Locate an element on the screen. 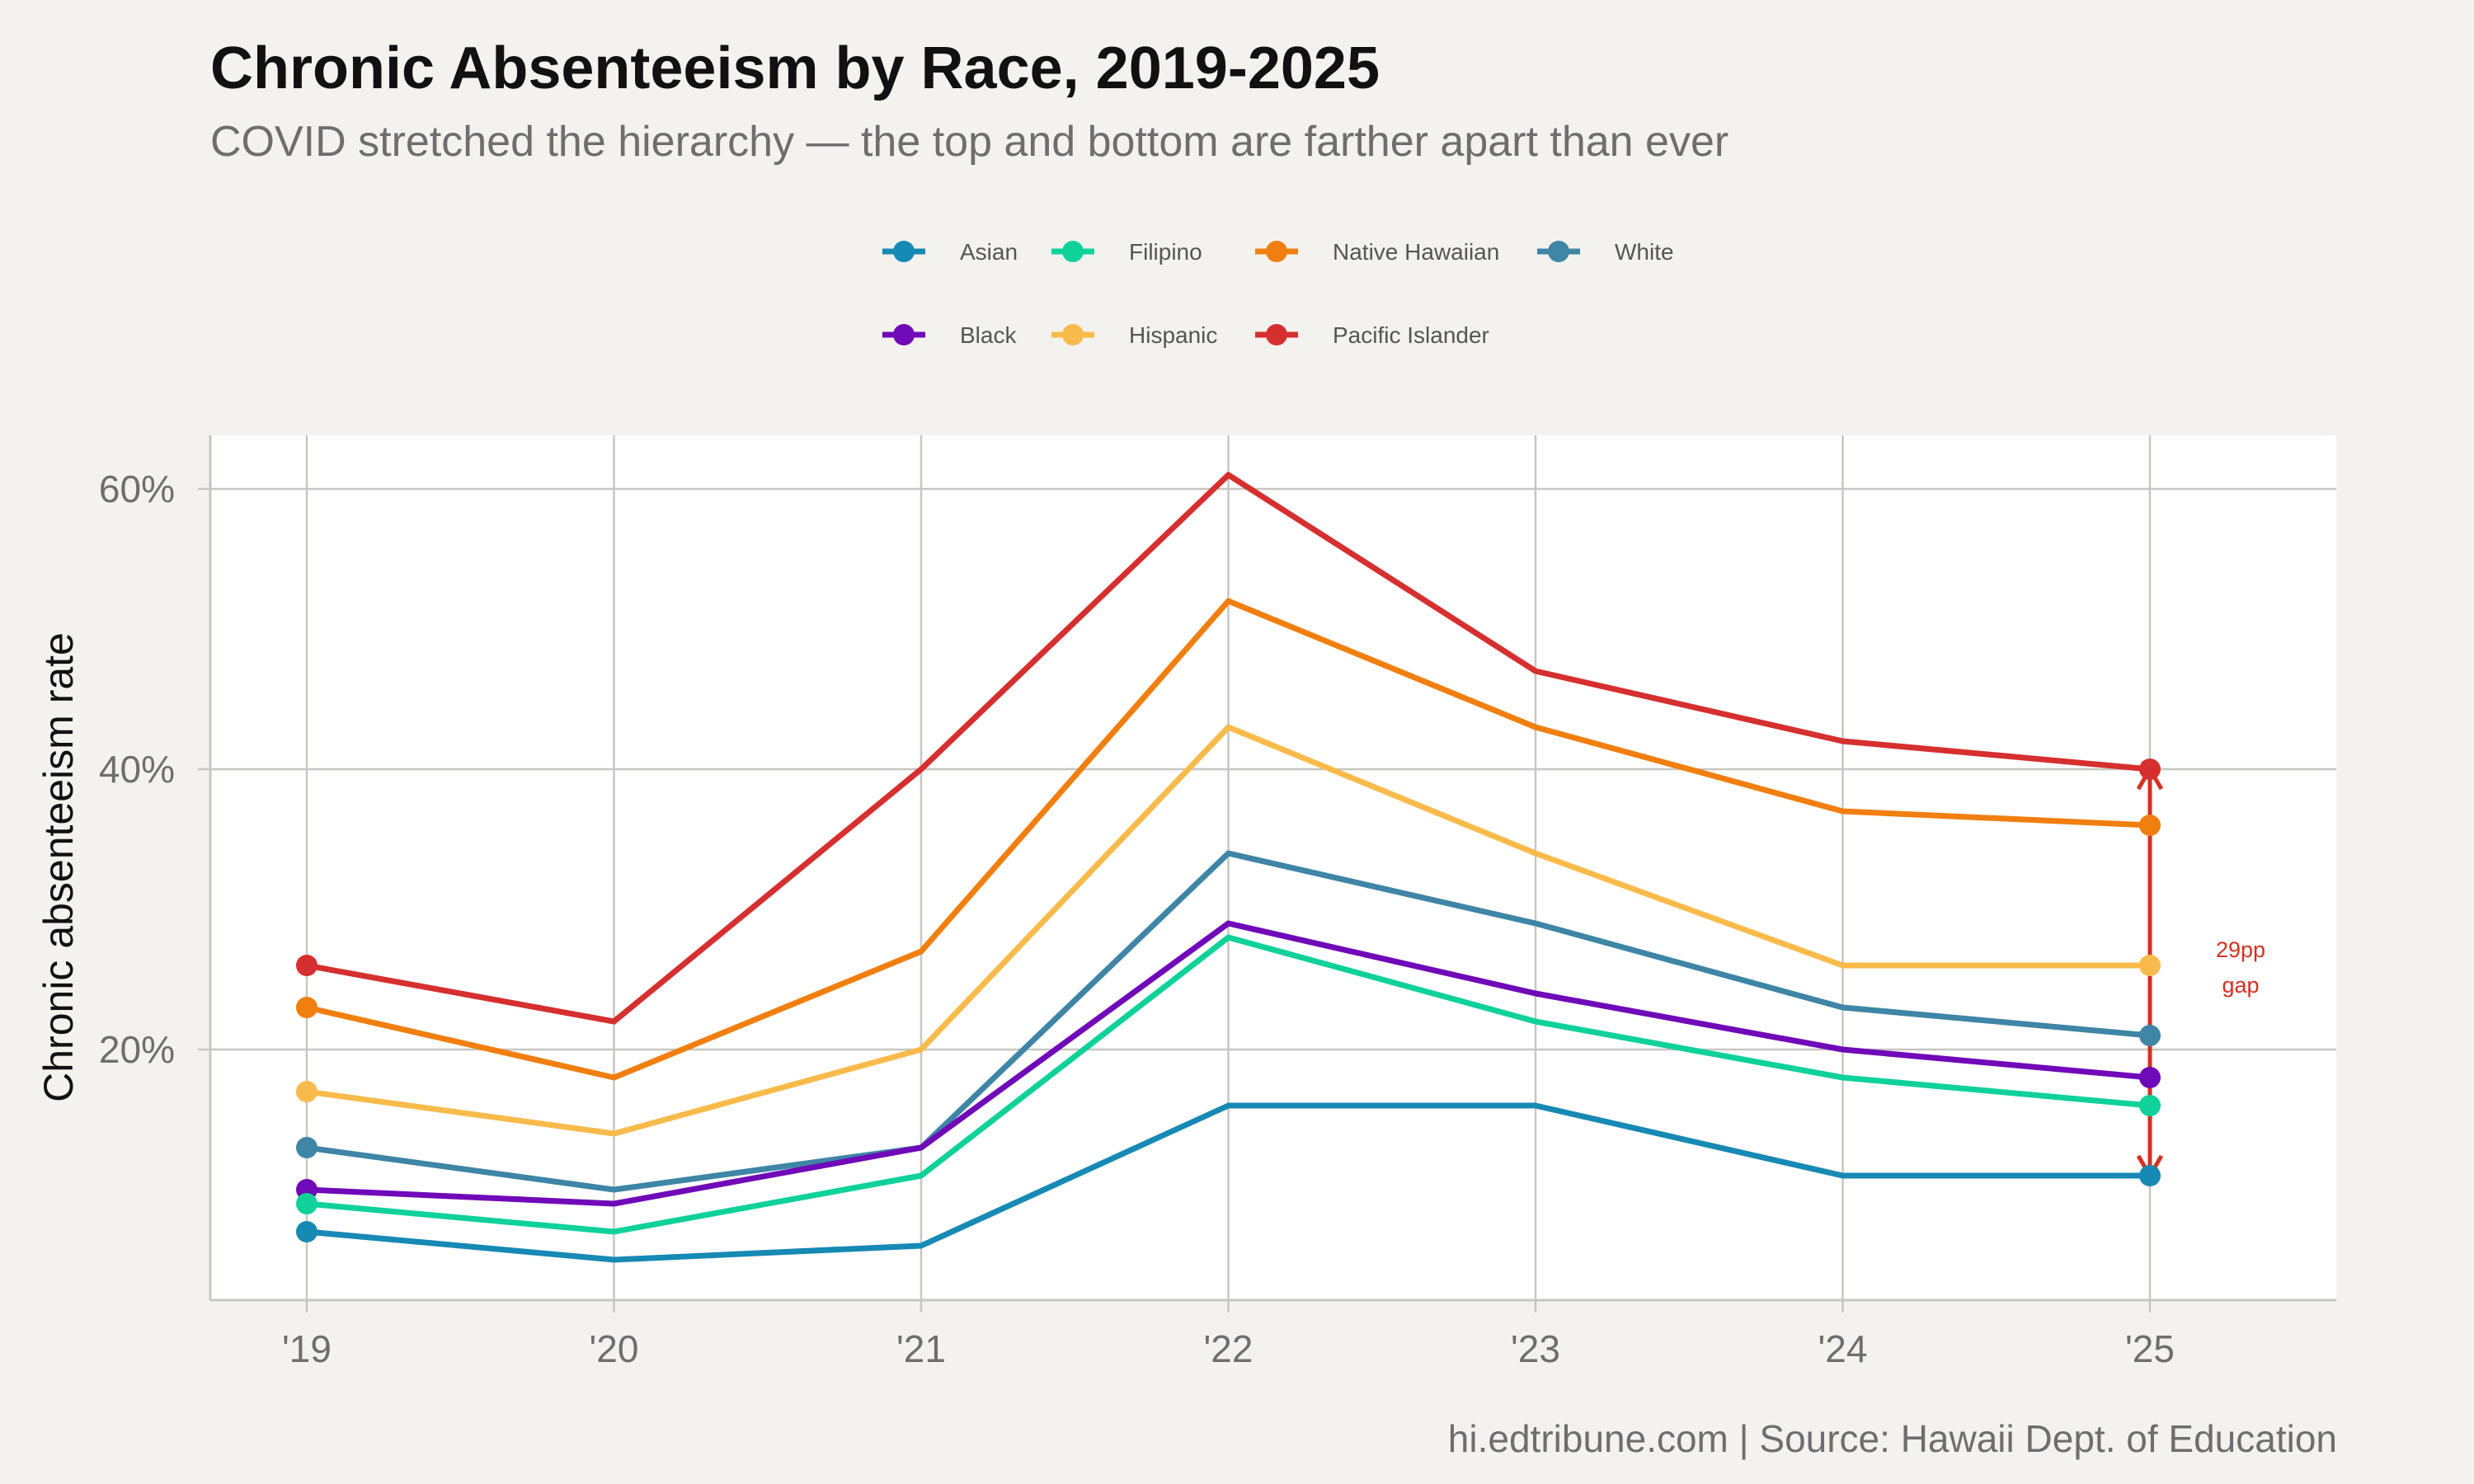 The height and width of the screenshot is (1484, 2474). legend-item: Hispanic is located at coordinates (1134, 335).